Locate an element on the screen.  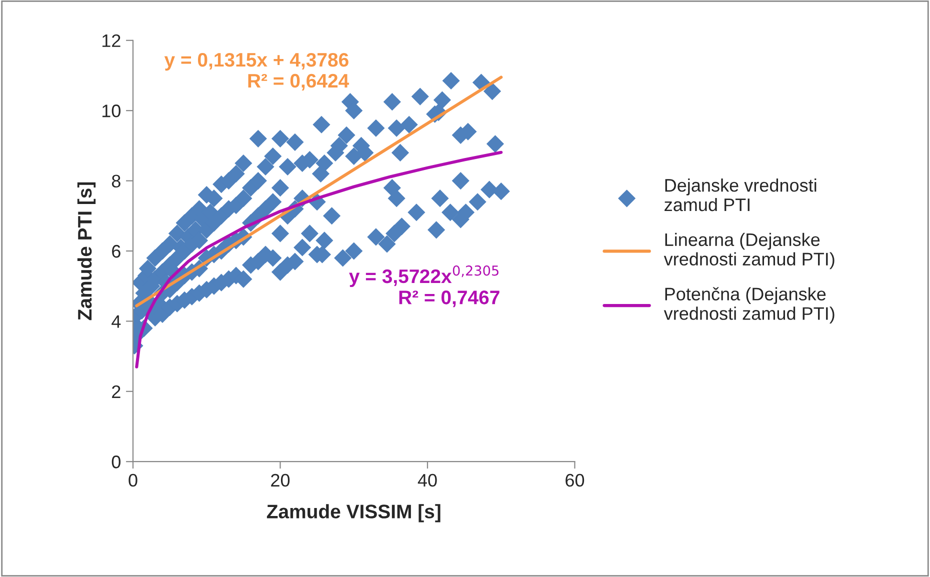
legend-label: Linearna (Dejanske vrednosti zamud PTI) is located at coordinates (749, 251).